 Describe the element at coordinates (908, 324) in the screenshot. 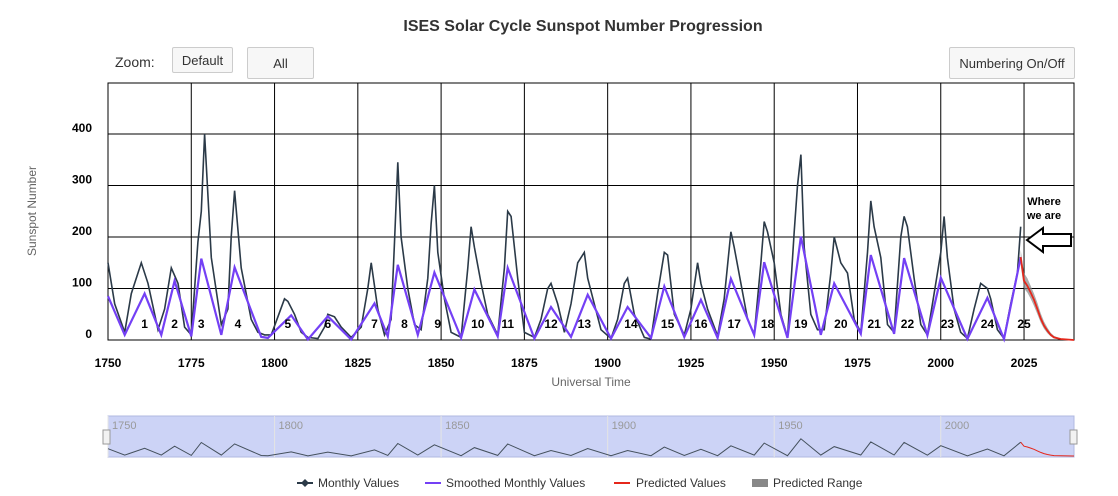

I see `cycle-number-label: 22` at that location.